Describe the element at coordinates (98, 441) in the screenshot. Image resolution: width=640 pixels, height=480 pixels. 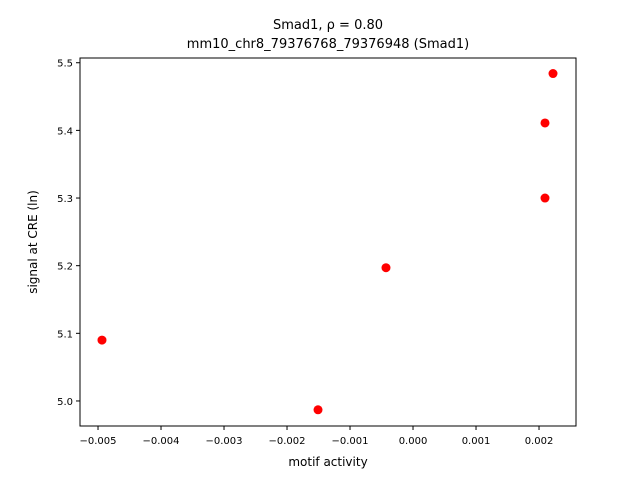
I see `x-tick-label: −0.005` at that location.